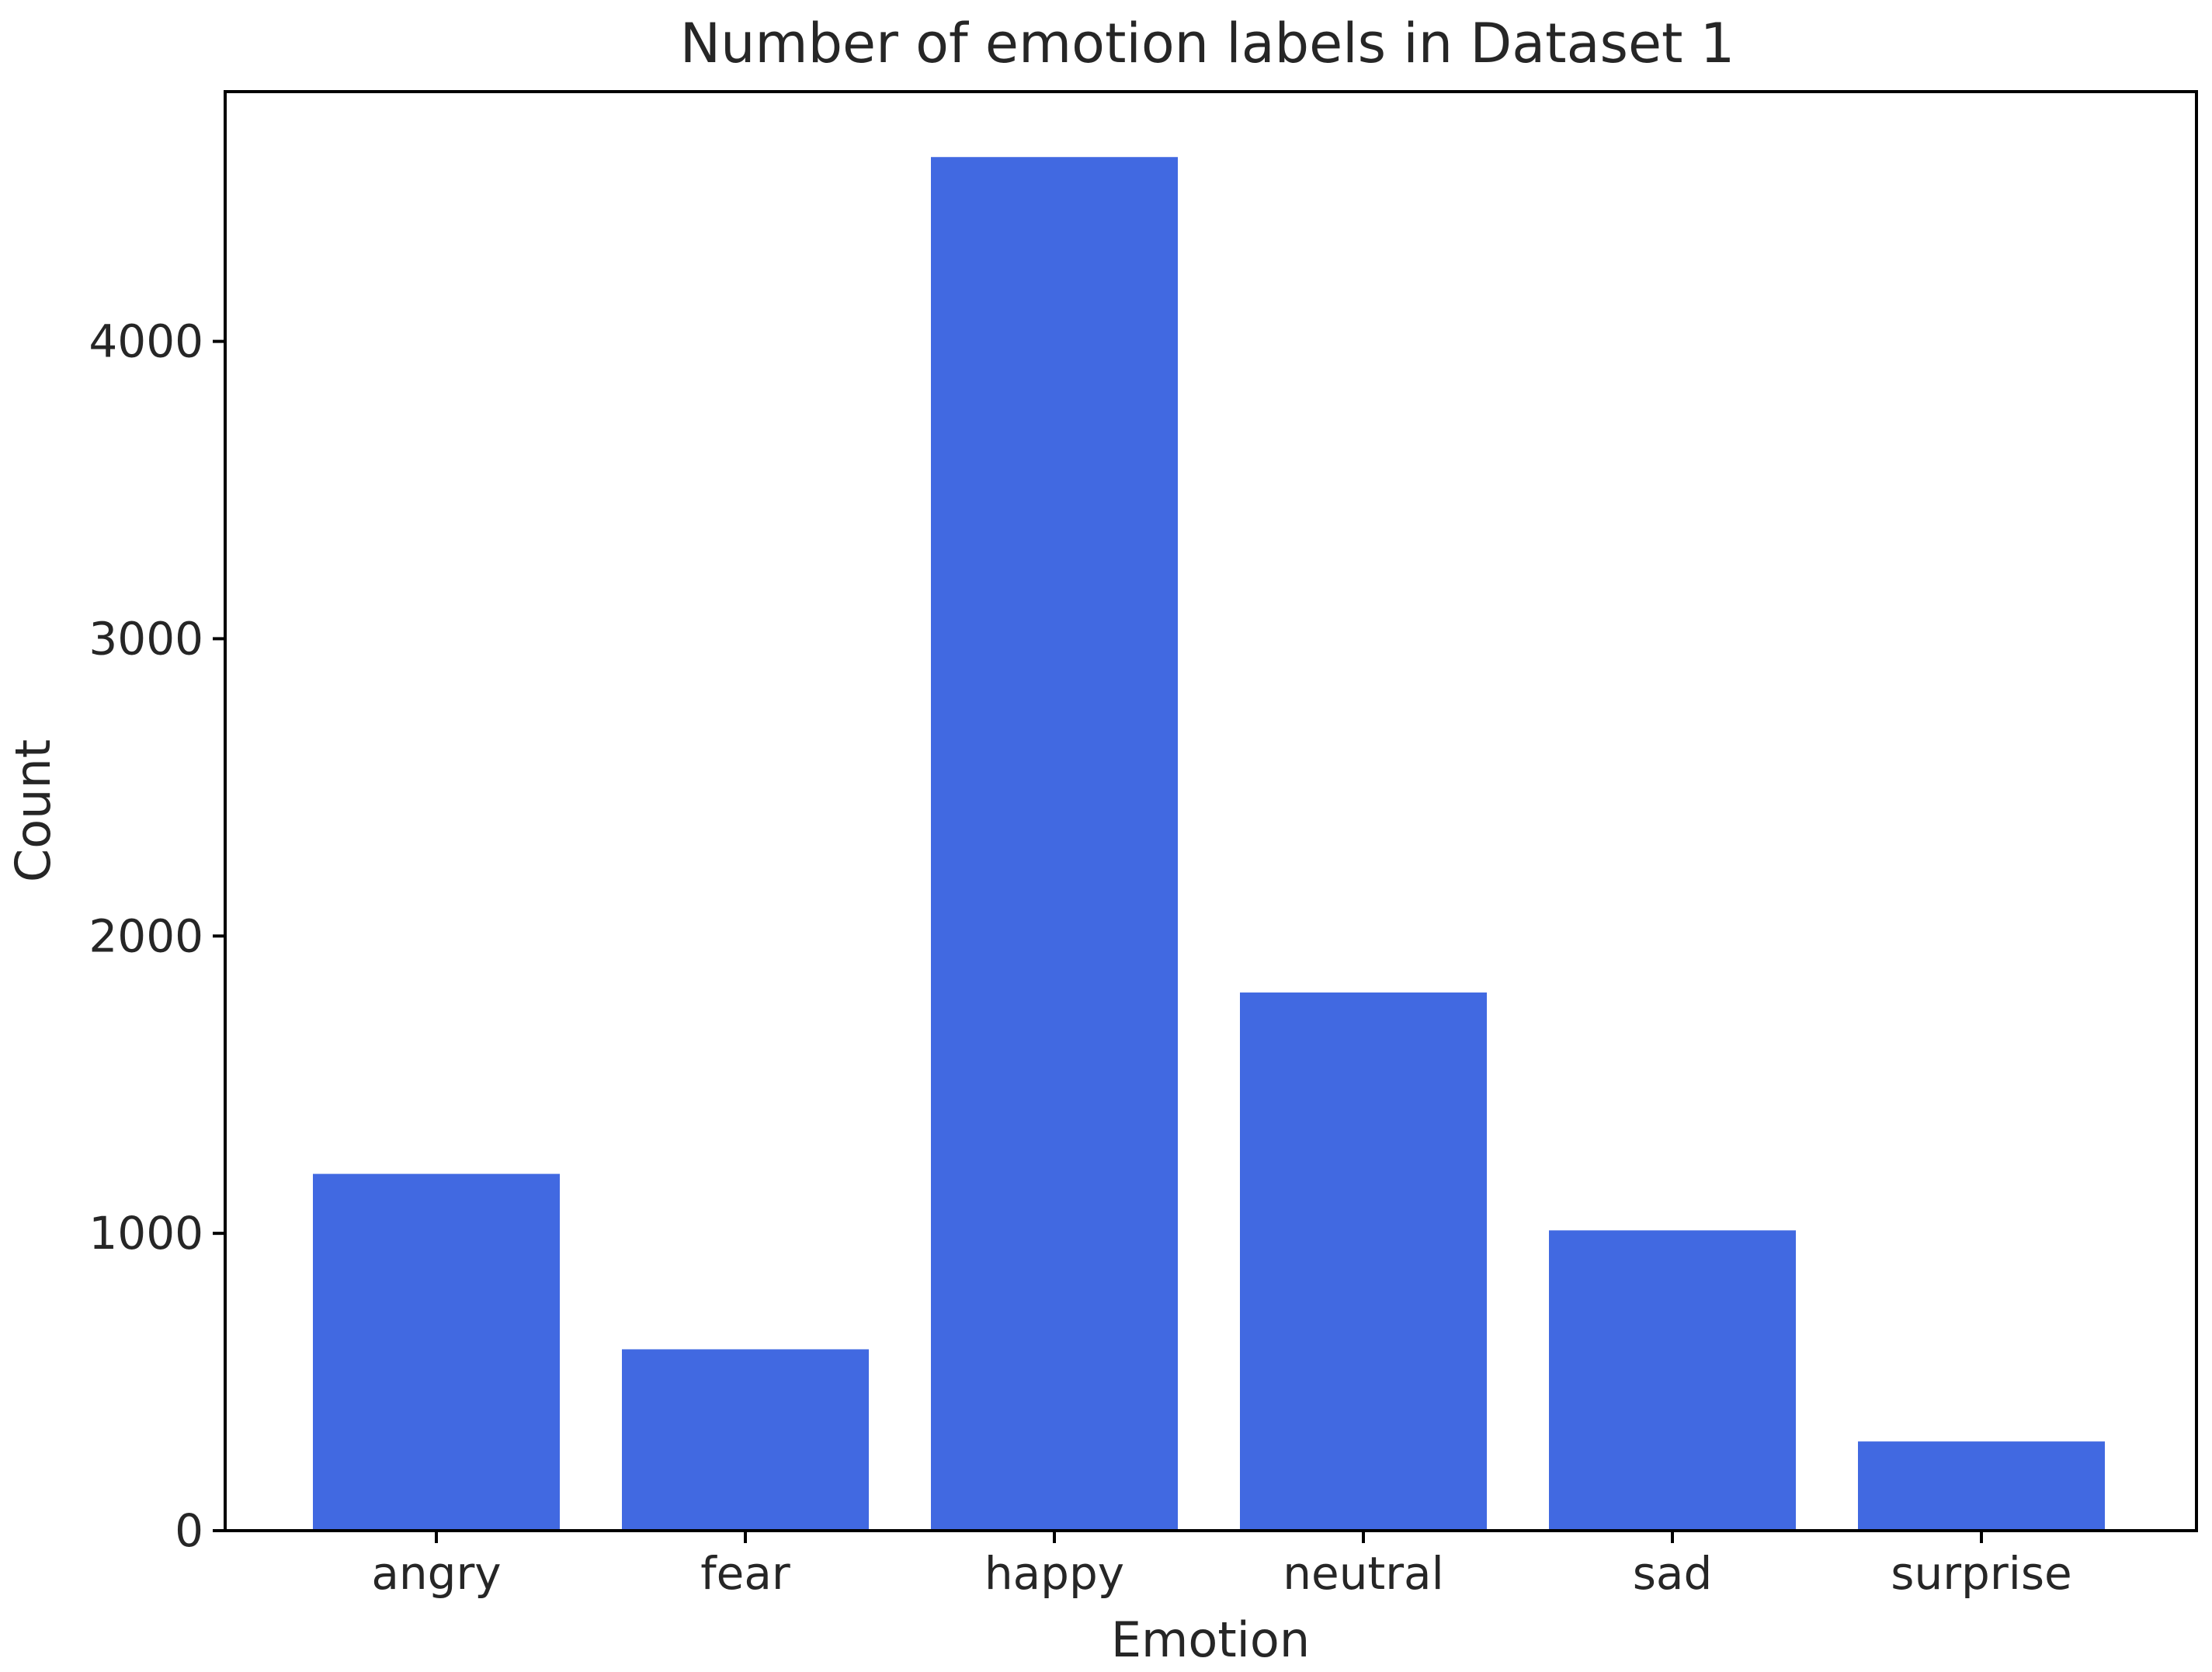  What do you see at coordinates (1981, 1573) in the screenshot?
I see `x-tick-label: surprise` at bounding box center [1981, 1573].